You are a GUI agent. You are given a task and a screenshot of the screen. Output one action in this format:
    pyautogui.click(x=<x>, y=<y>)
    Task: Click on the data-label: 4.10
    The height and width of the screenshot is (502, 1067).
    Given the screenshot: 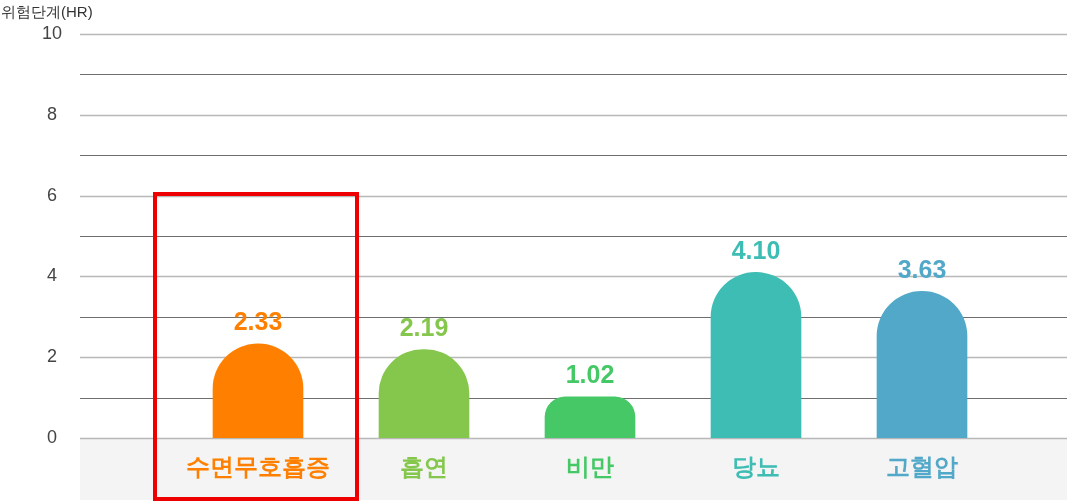 What is the action you would take?
    pyautogui.click(x=756, y=249)
    